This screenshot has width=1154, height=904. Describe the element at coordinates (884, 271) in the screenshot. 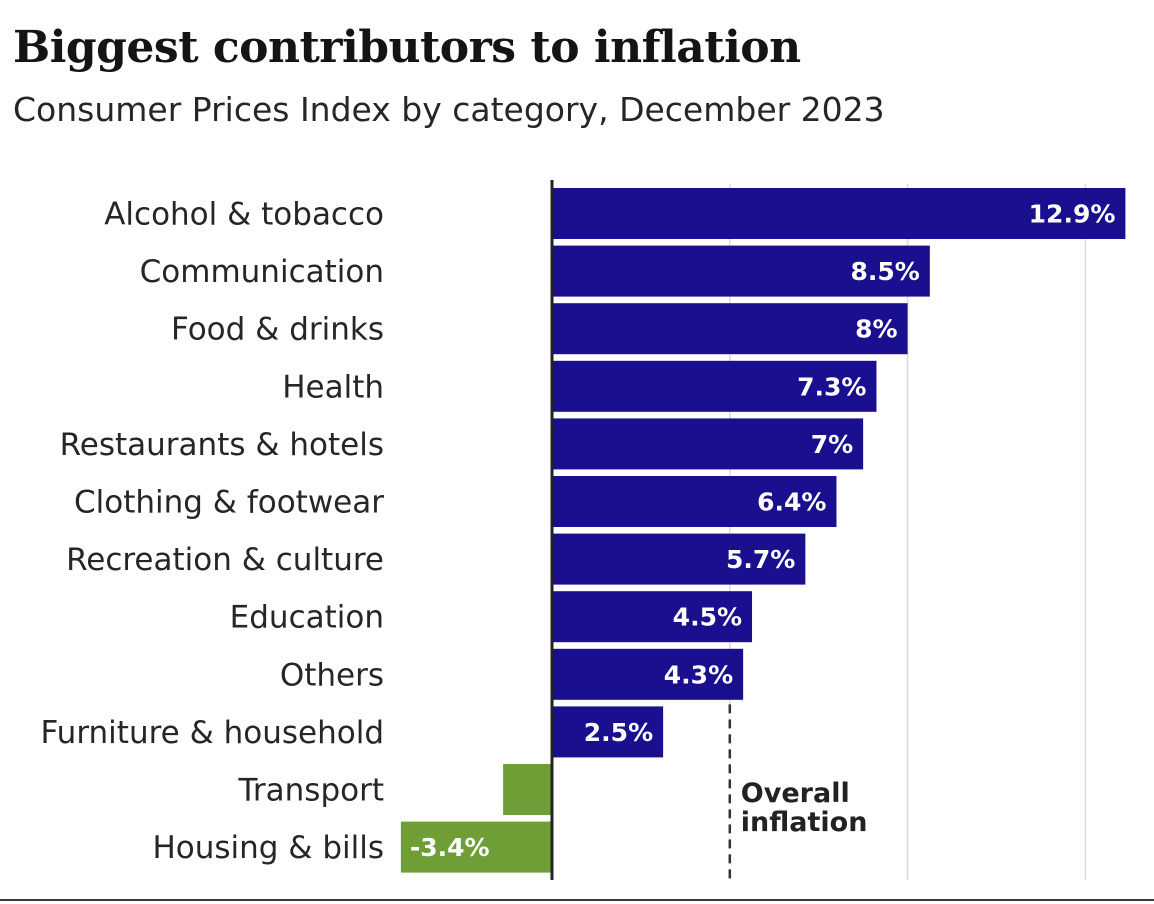

I see `data-label: 8.5%` at that location.